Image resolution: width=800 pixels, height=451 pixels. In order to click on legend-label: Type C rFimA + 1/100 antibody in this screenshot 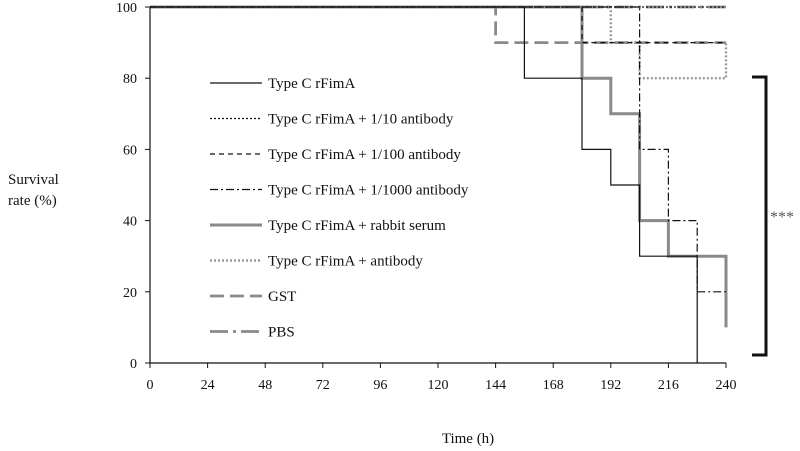, I will do `click(364, 155)`.